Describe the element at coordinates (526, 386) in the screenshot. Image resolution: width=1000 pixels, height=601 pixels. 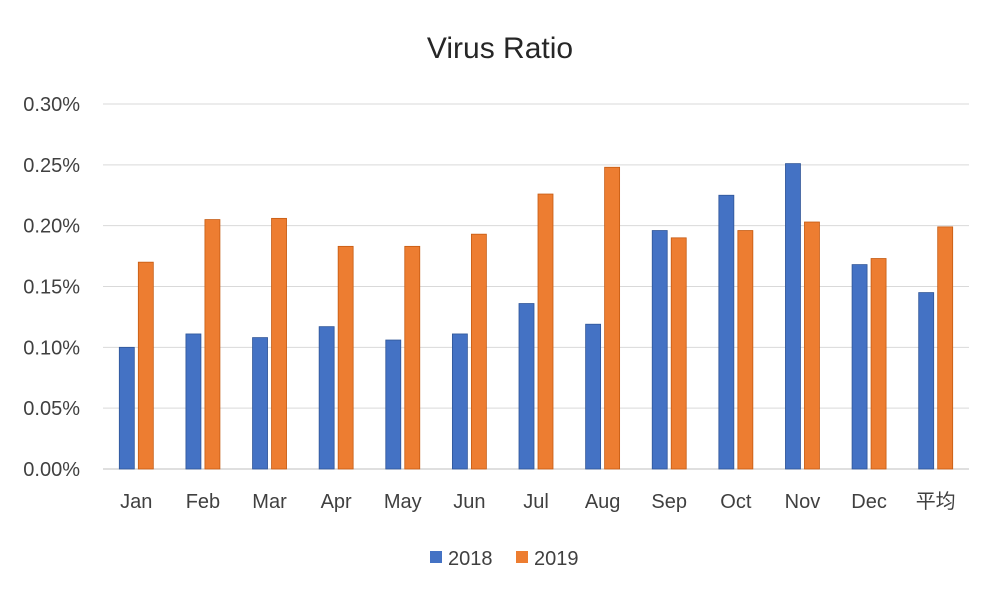
I see `bar-2018-Jul` at that location.